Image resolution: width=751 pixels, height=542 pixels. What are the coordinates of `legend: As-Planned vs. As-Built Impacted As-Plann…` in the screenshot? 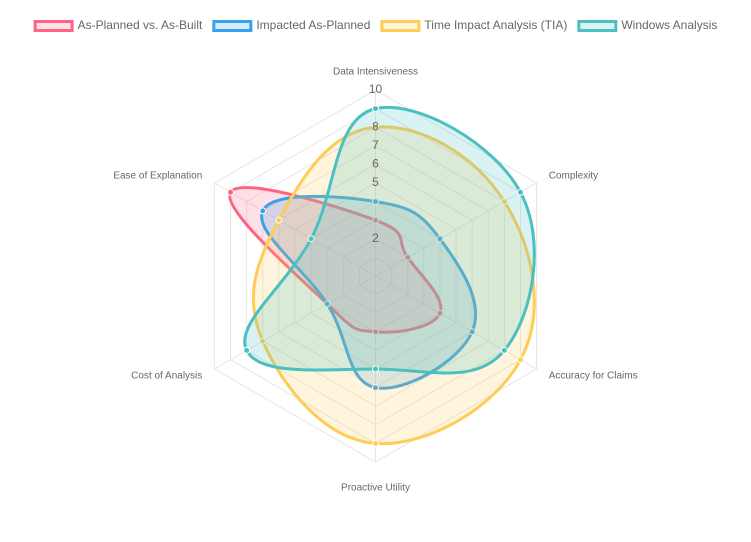 It's located at (375, 25).